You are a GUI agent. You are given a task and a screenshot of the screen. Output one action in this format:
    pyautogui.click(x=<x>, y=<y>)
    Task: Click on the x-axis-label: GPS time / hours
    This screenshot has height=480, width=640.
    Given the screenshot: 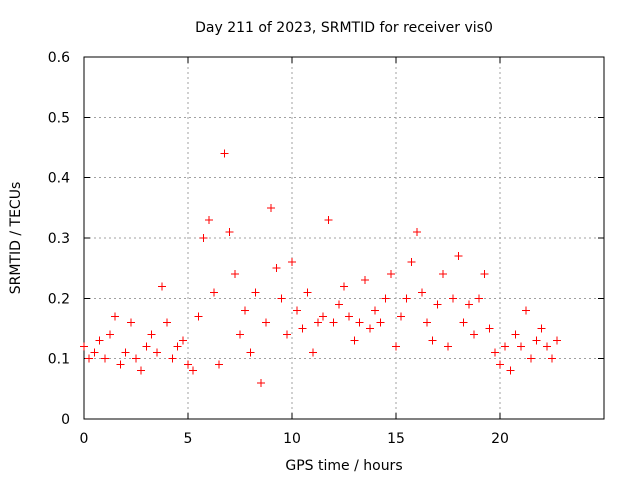 What is the action you would take?
    pyautogui.click(x=343, y=466)
    